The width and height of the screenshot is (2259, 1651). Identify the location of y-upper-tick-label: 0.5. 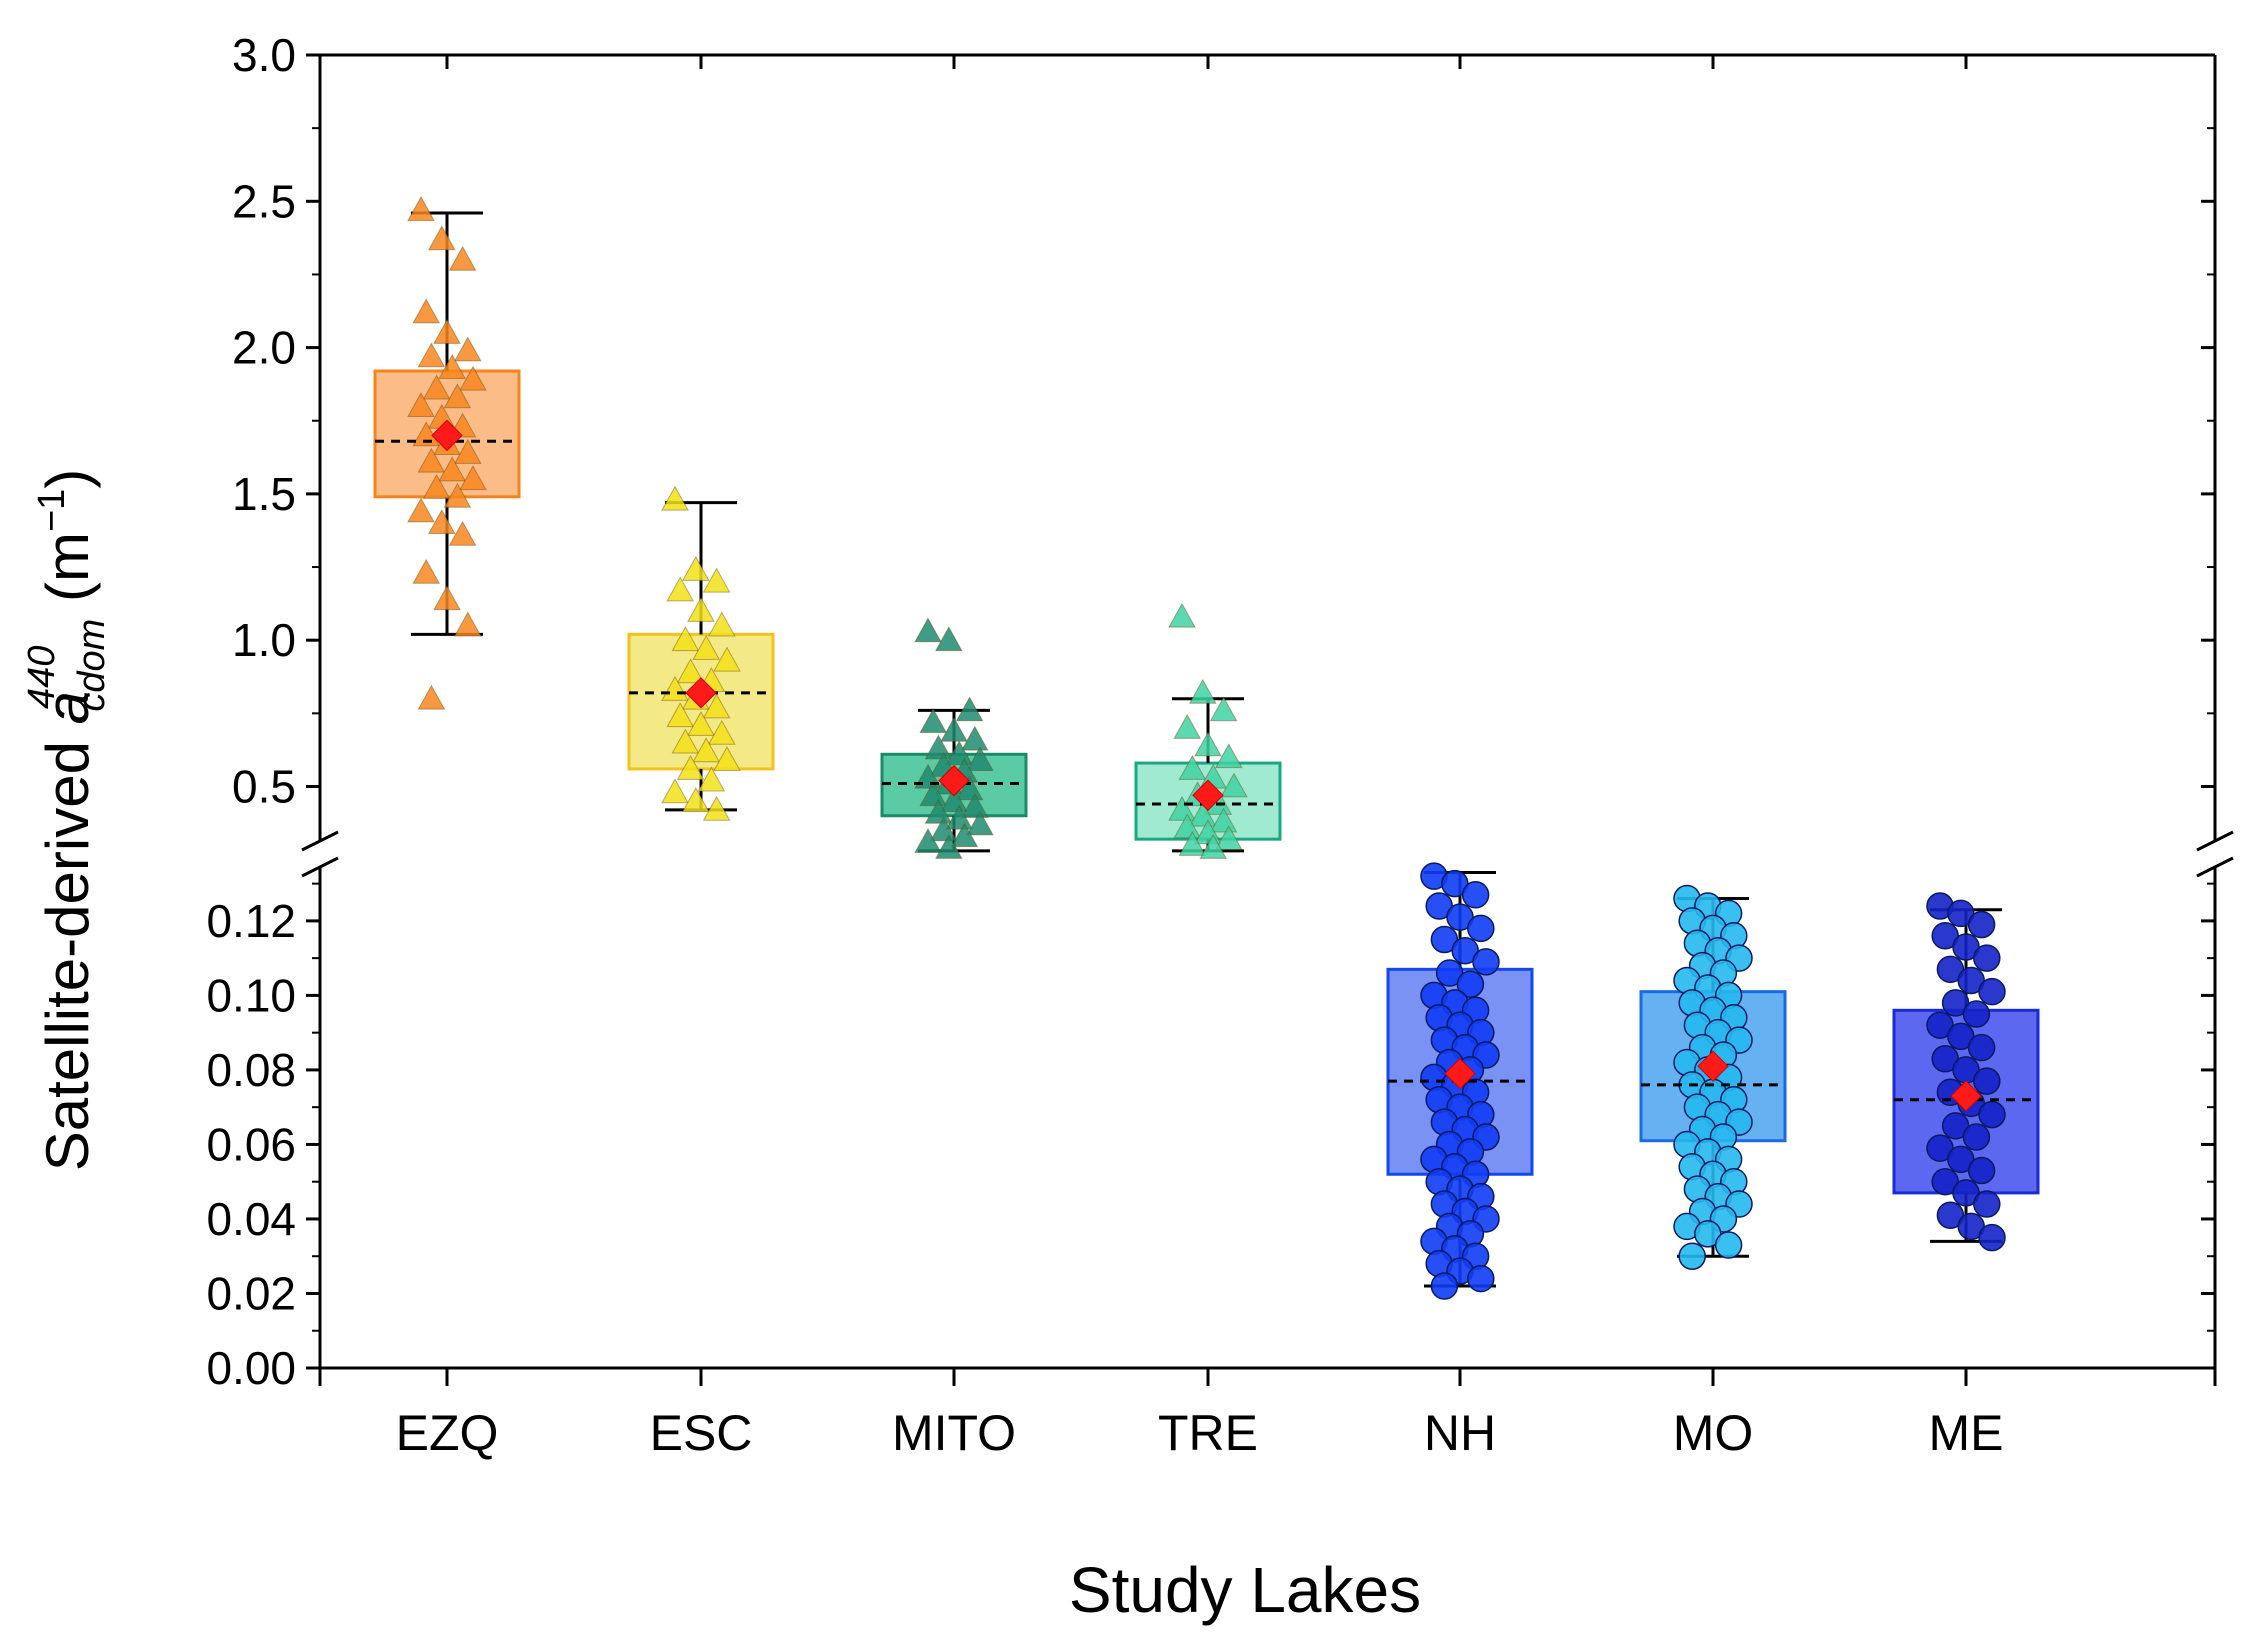
(264, 786).